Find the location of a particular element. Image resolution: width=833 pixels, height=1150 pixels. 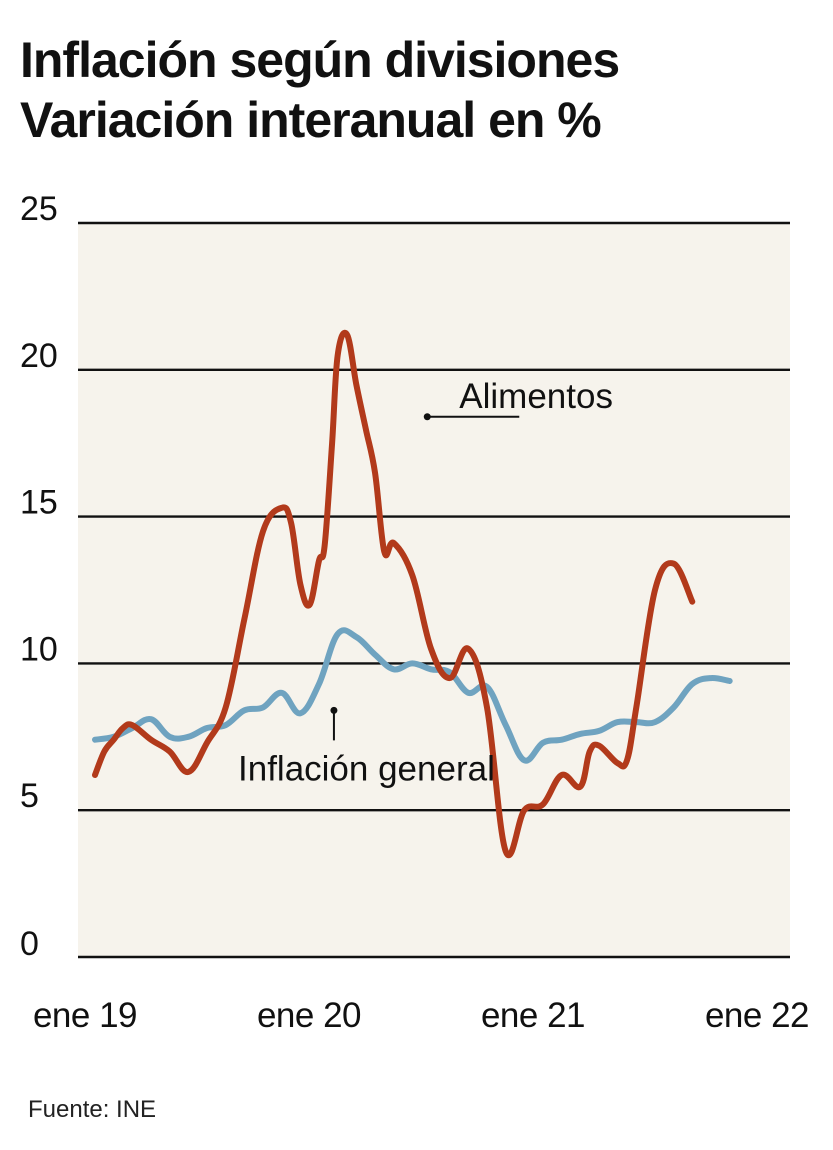

annotation-inflacion-general: Inflación general is located at coordinates (366, 747).